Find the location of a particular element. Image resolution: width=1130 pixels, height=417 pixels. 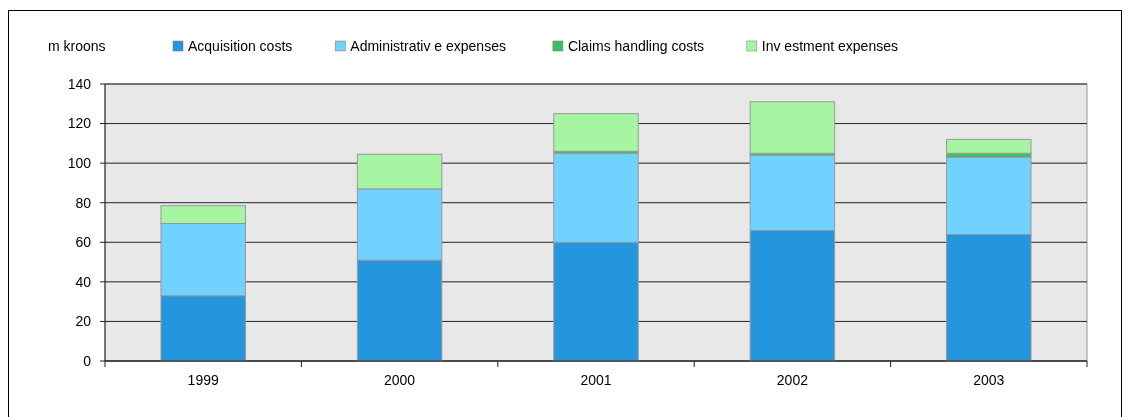

y-tick-label: 40 is located at coordinates (83, 281).